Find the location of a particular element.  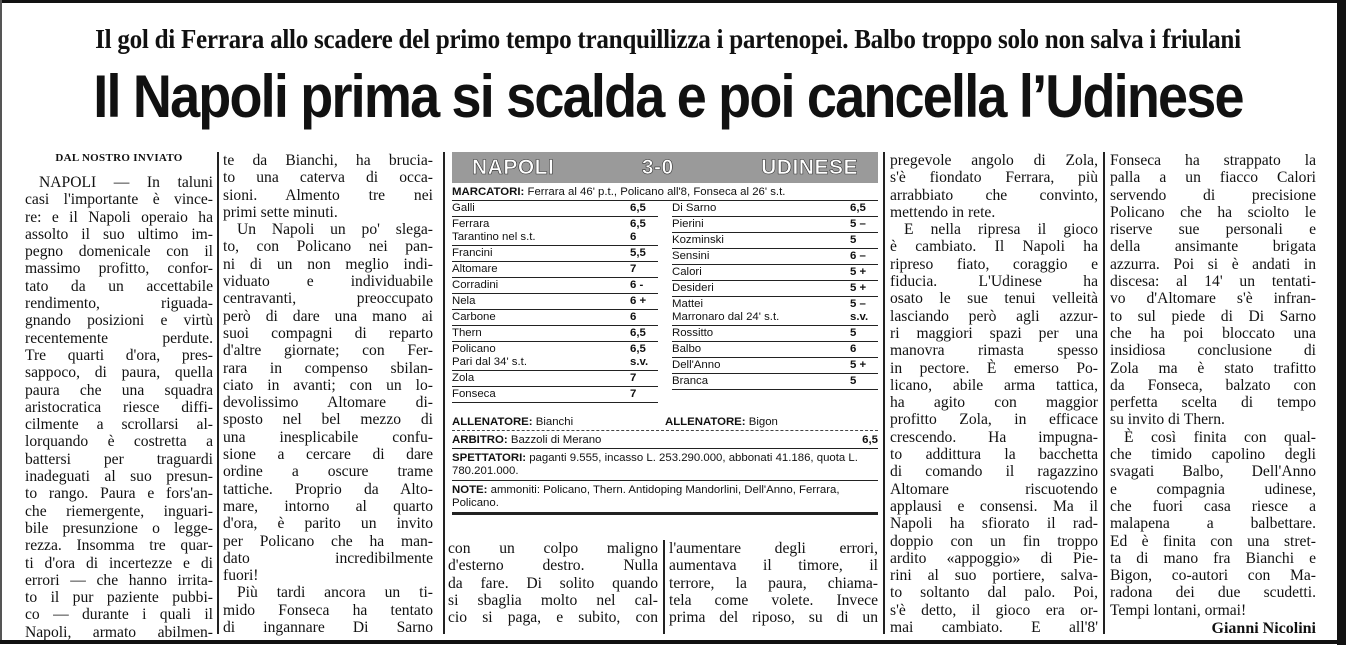

player-name: Balbo is located at coordinates (687, 349).